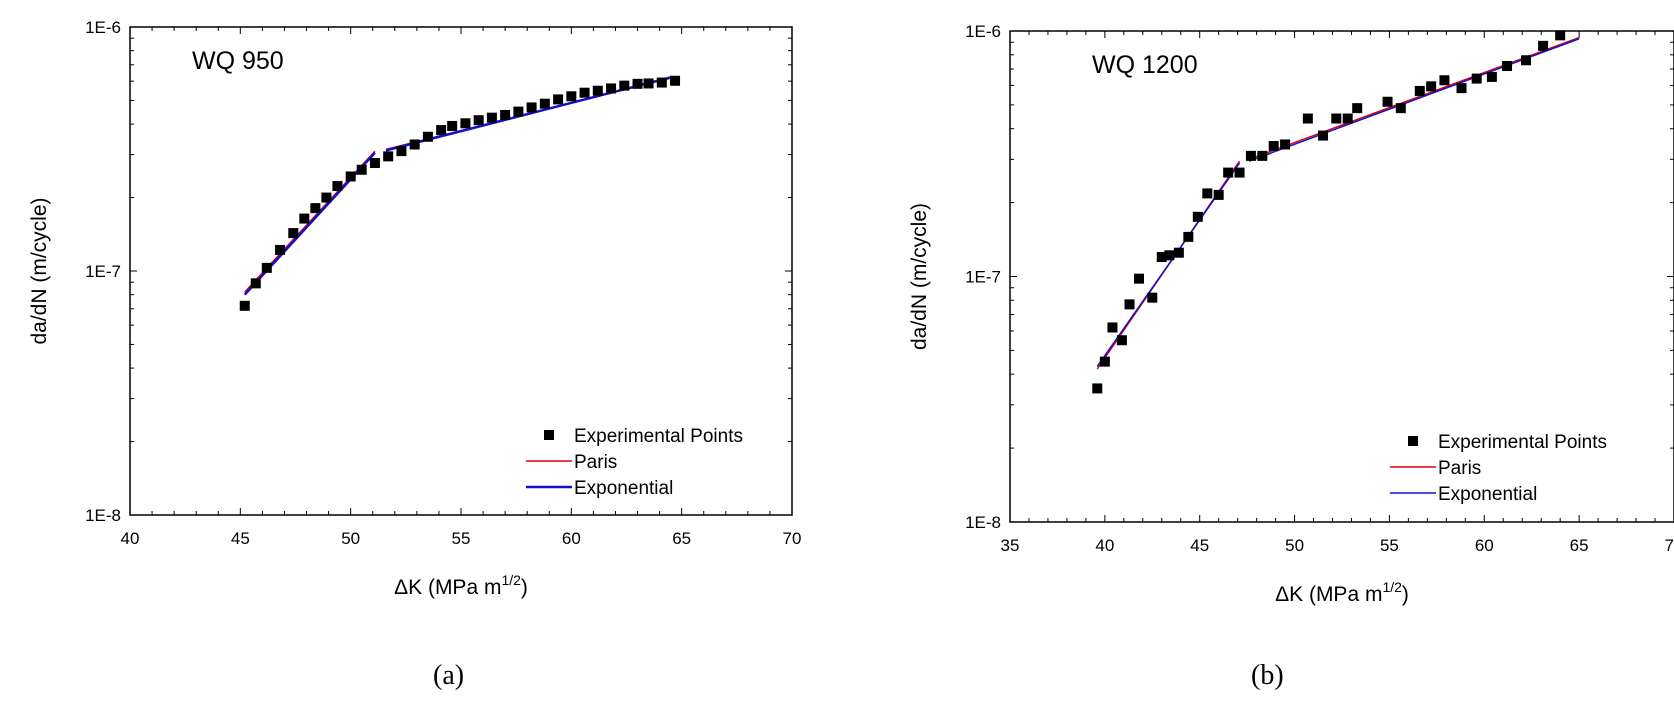  What do you see at coordinates (1010, 545) in the screenshot?
I see `x-tick-label: 35` at bounding box center [1010, 545].